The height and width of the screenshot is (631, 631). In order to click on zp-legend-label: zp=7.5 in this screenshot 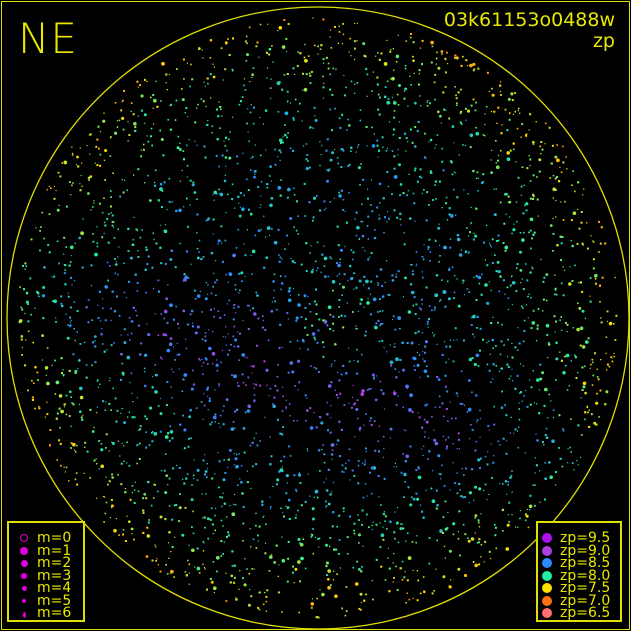, I will do `click(585, 588)`.